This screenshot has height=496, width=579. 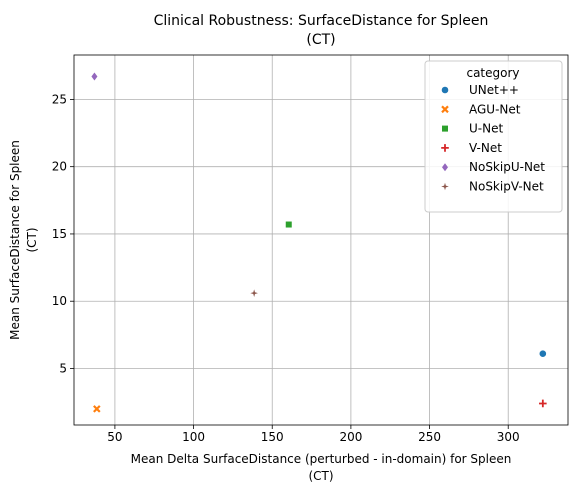 What do you see at coordinates (320, 40) in the screenshot?
I see `chart-title-line2: (CT)` at bounding box center [320, 40].